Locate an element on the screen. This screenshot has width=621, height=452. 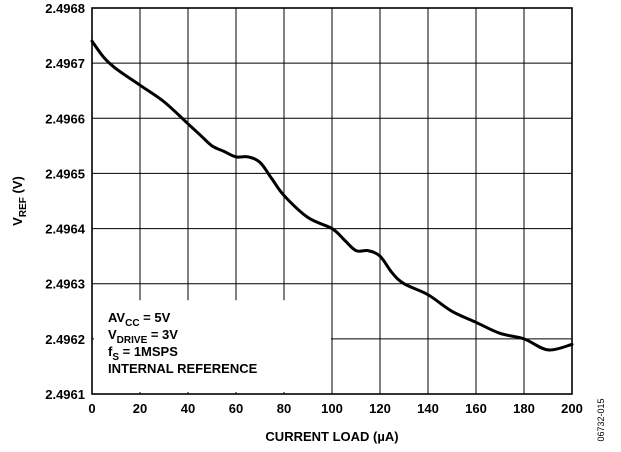
annotation-subscript: CC is located at coordinates (132, 323).